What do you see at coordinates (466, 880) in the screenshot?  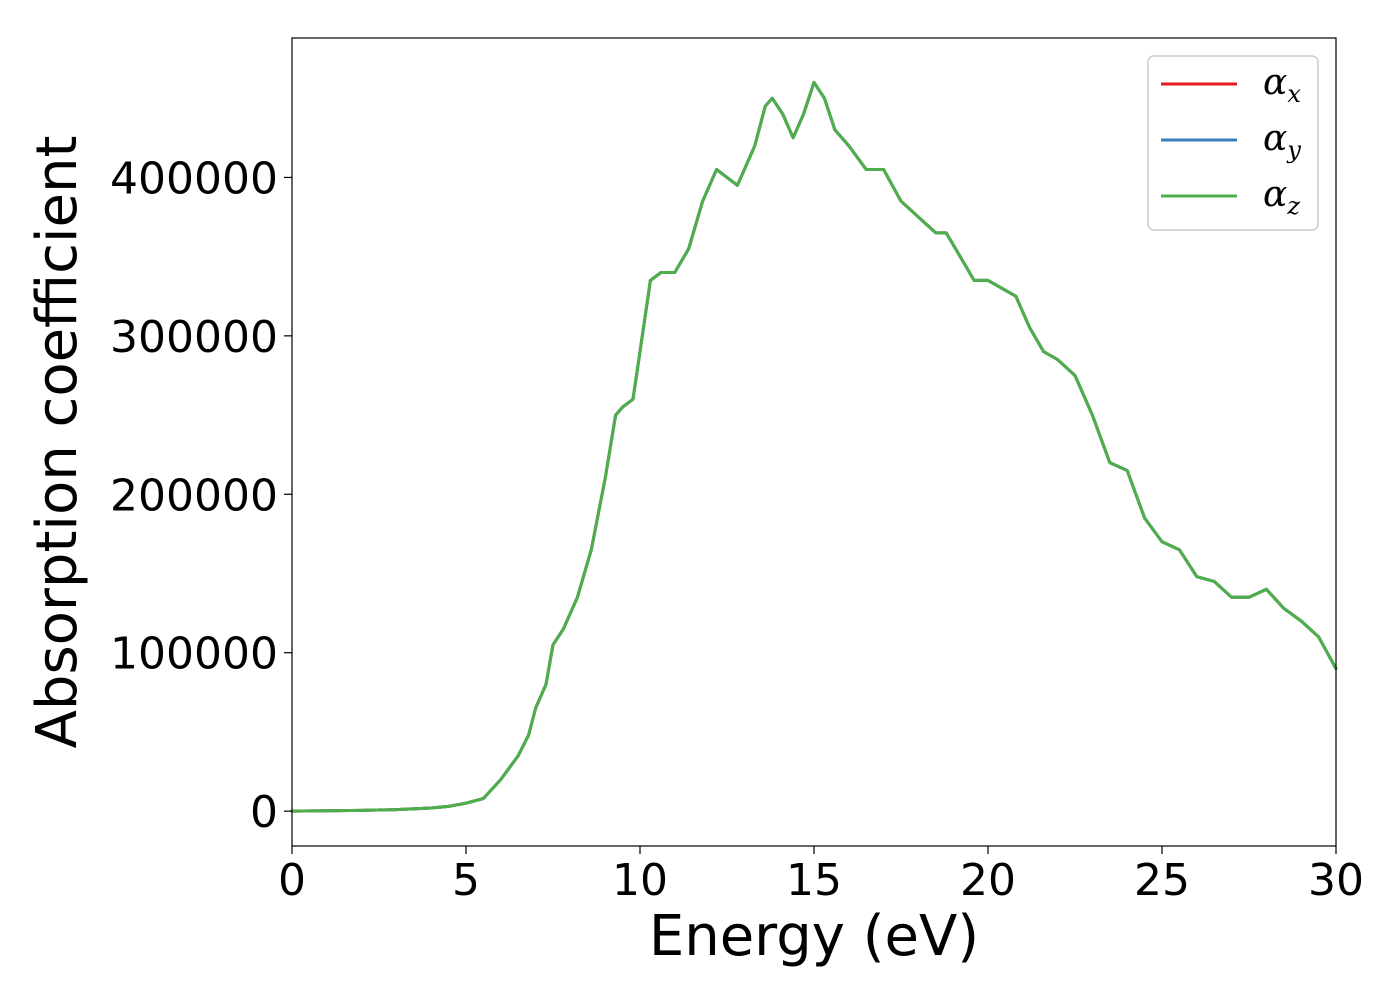 I see `x-tick-label: 5` at bounding box center [466, 880].